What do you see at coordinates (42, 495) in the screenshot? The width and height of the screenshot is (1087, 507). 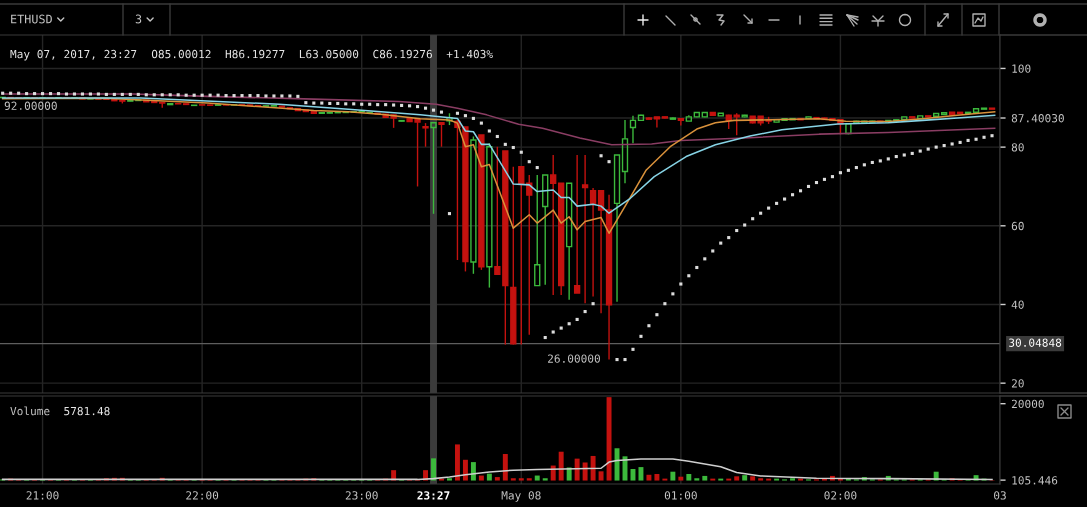 I see `x-tick-label: 21:00` at bounding box center [42, 495].